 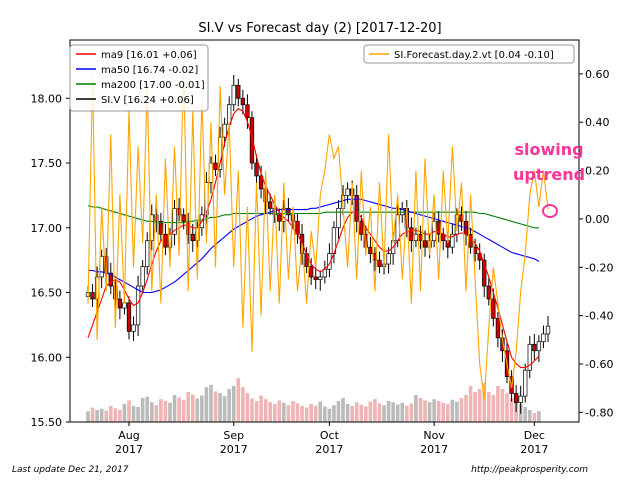 I want to click on x-tick-month: Oct, so click(x=330, y=435).